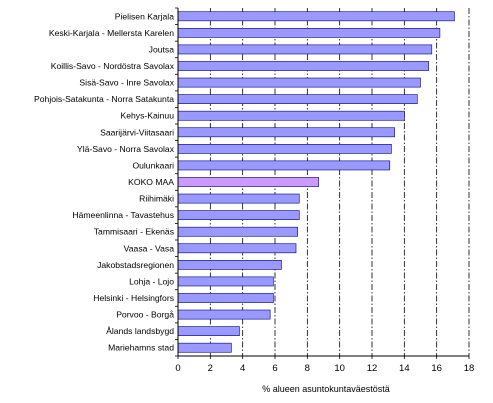  I want to click on x-tick-label: 4, so click(242, 368).